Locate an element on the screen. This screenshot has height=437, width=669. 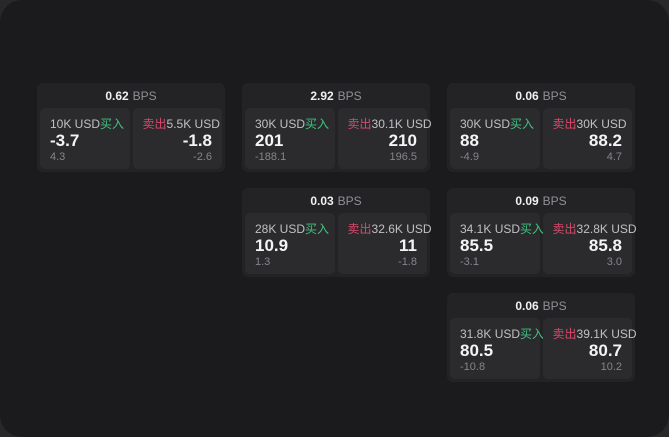
card-header: 0.03 BPS is located at coordinates (336, 200).